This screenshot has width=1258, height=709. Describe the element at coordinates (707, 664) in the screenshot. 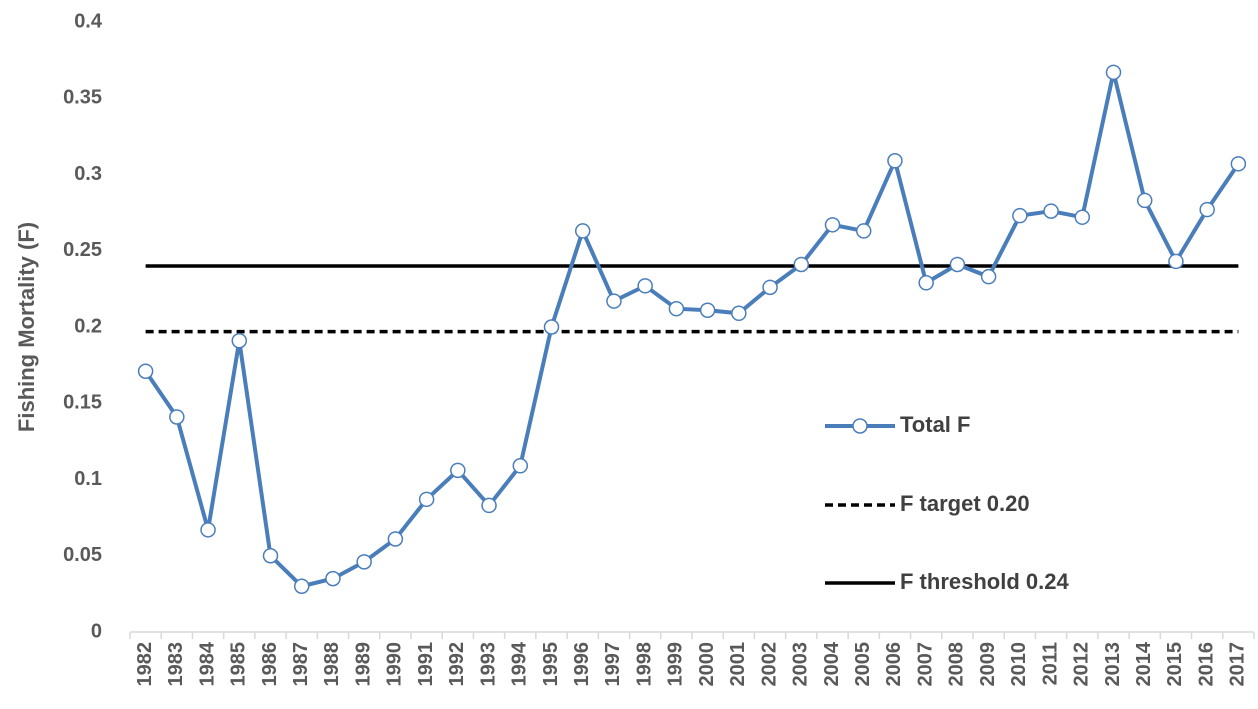

I see `x-tick-label: 2000` at that location.